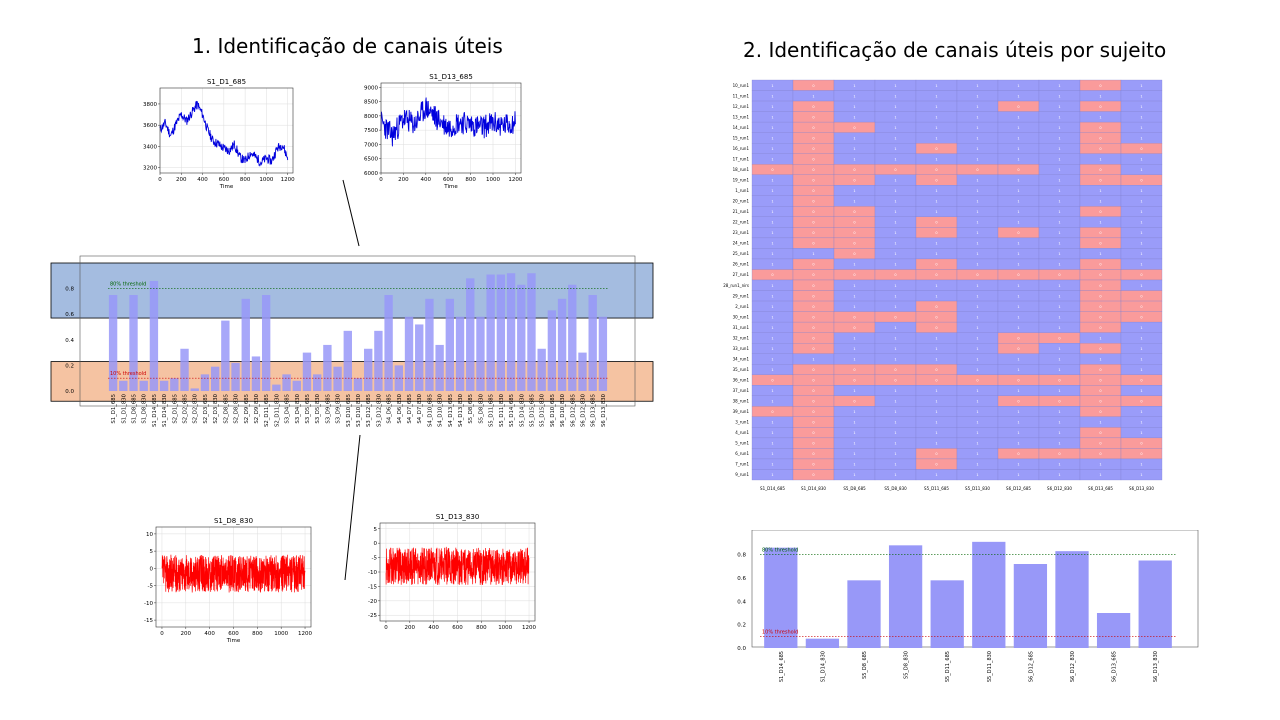 The height and width of the screenshot is (720, 1280). Describe the element at coordinates (741, 169) in the screenshot. I see `heatmap-row-label: 18_run1` at that location.